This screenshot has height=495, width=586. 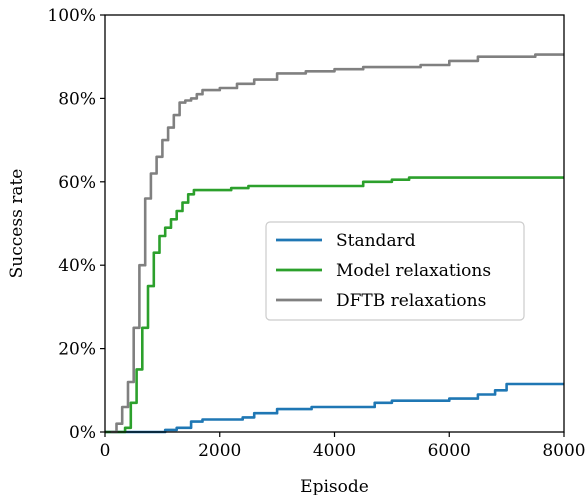 I want to click on legend-label: Standard, so click(x=376, y=241).